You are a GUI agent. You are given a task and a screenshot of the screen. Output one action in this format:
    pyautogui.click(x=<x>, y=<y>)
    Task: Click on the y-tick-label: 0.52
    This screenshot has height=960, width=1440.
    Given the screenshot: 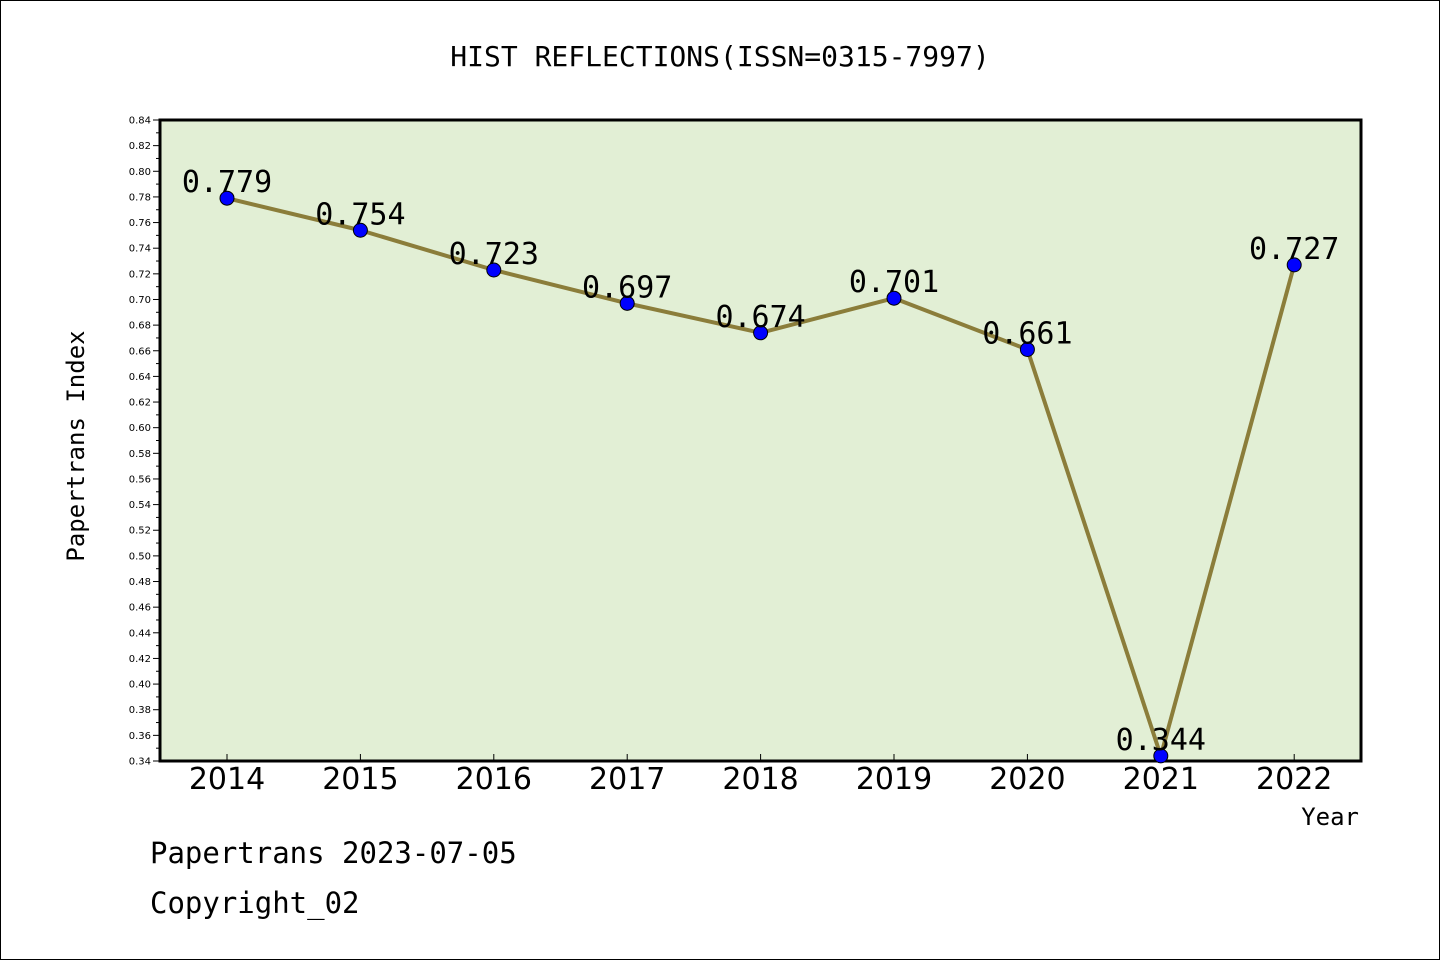 What is the action you would take?
    pyautogui.click(x=140, y=531)
    